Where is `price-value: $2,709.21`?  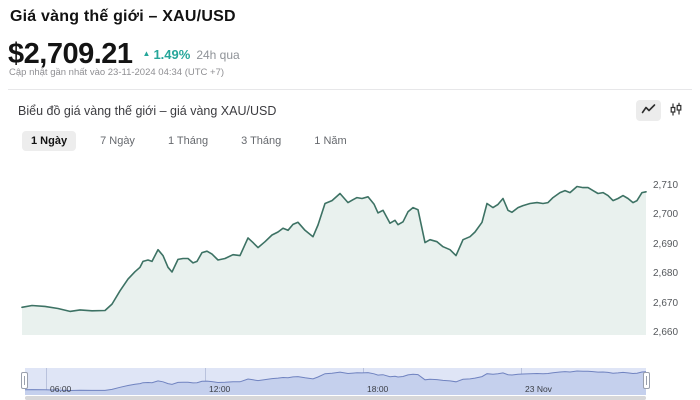 price-value: $2,709.21 is located at coordinates (70, 54).